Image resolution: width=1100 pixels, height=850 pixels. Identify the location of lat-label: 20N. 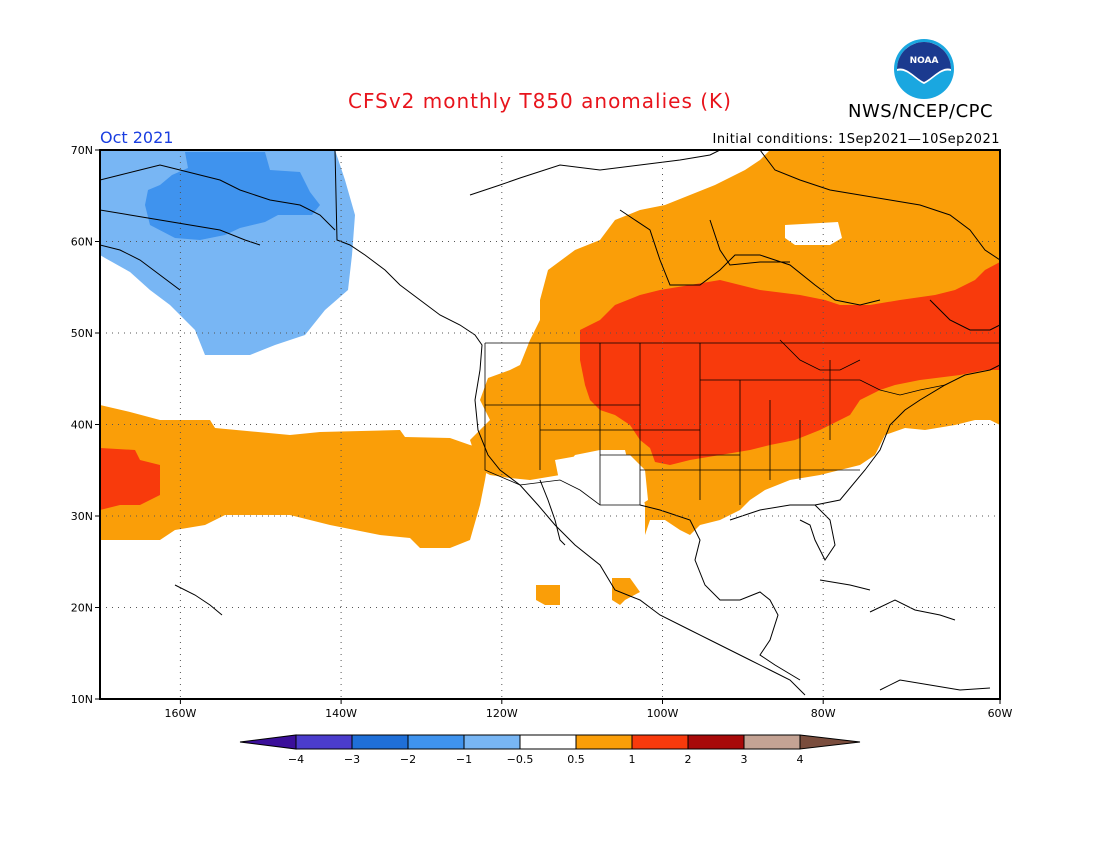
(82, 608).